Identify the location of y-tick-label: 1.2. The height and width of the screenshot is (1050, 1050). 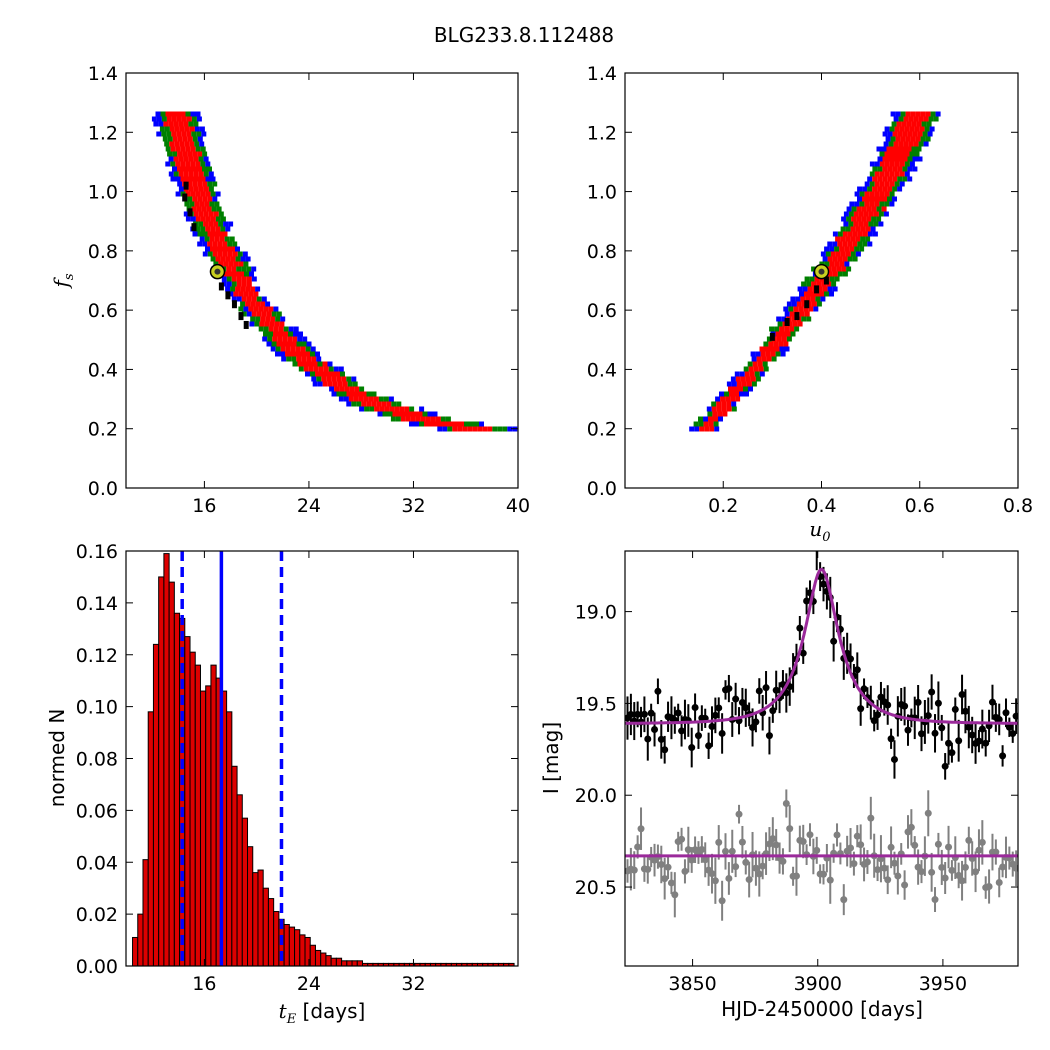
(103, 133).